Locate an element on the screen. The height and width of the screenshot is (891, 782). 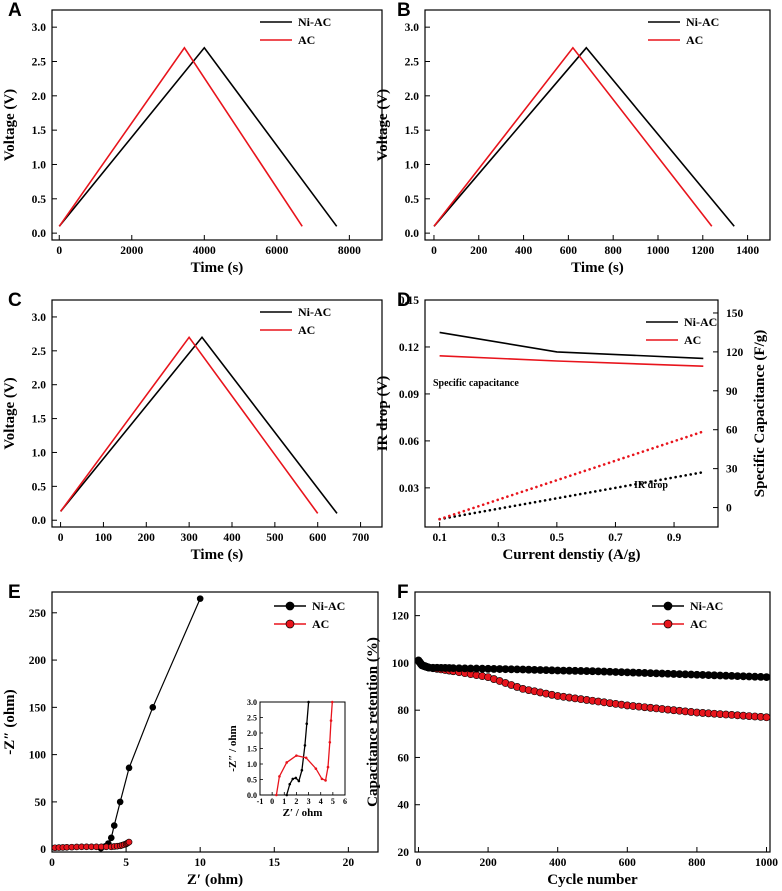
x-tick-label: 5 is located at coordinates (126, 863).